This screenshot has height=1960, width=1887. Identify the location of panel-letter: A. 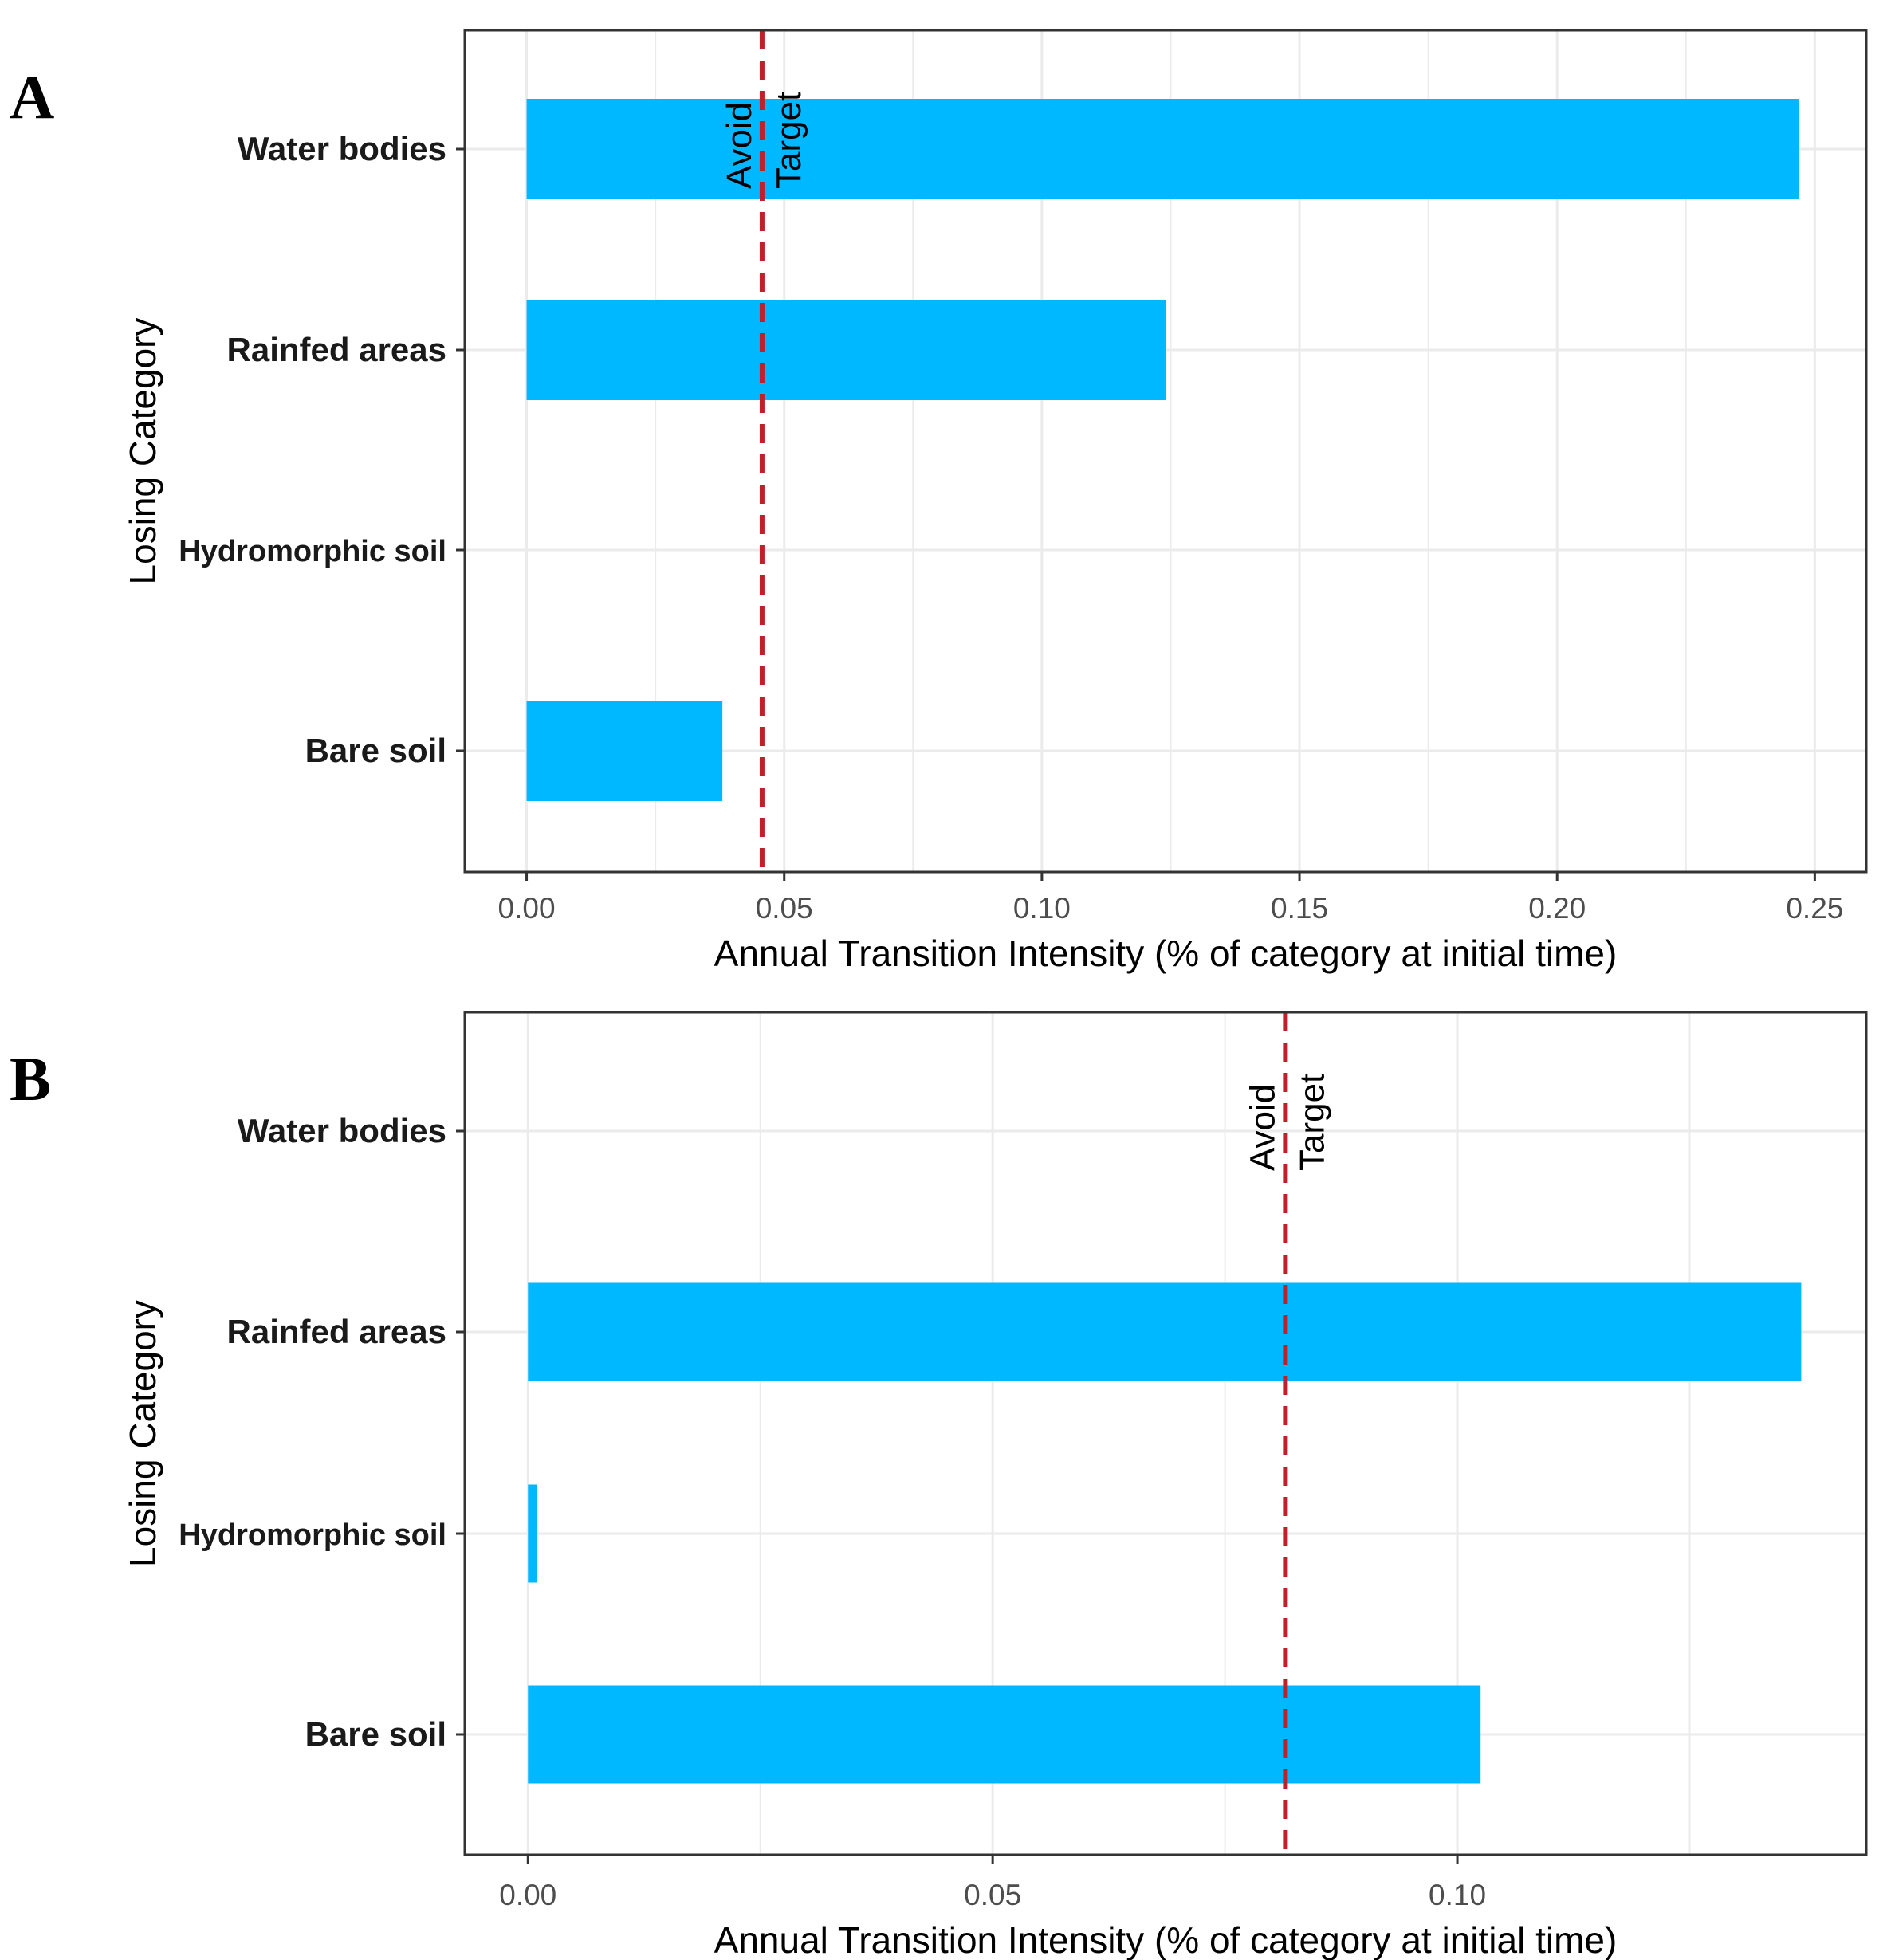
(32, 97).